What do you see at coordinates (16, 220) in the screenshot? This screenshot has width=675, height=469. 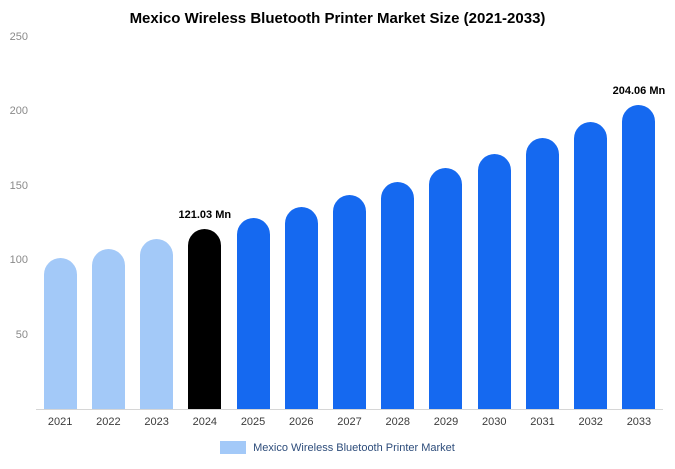 I see `y-axis: 250 200 150 100 50` at bounding box center [16, 220].